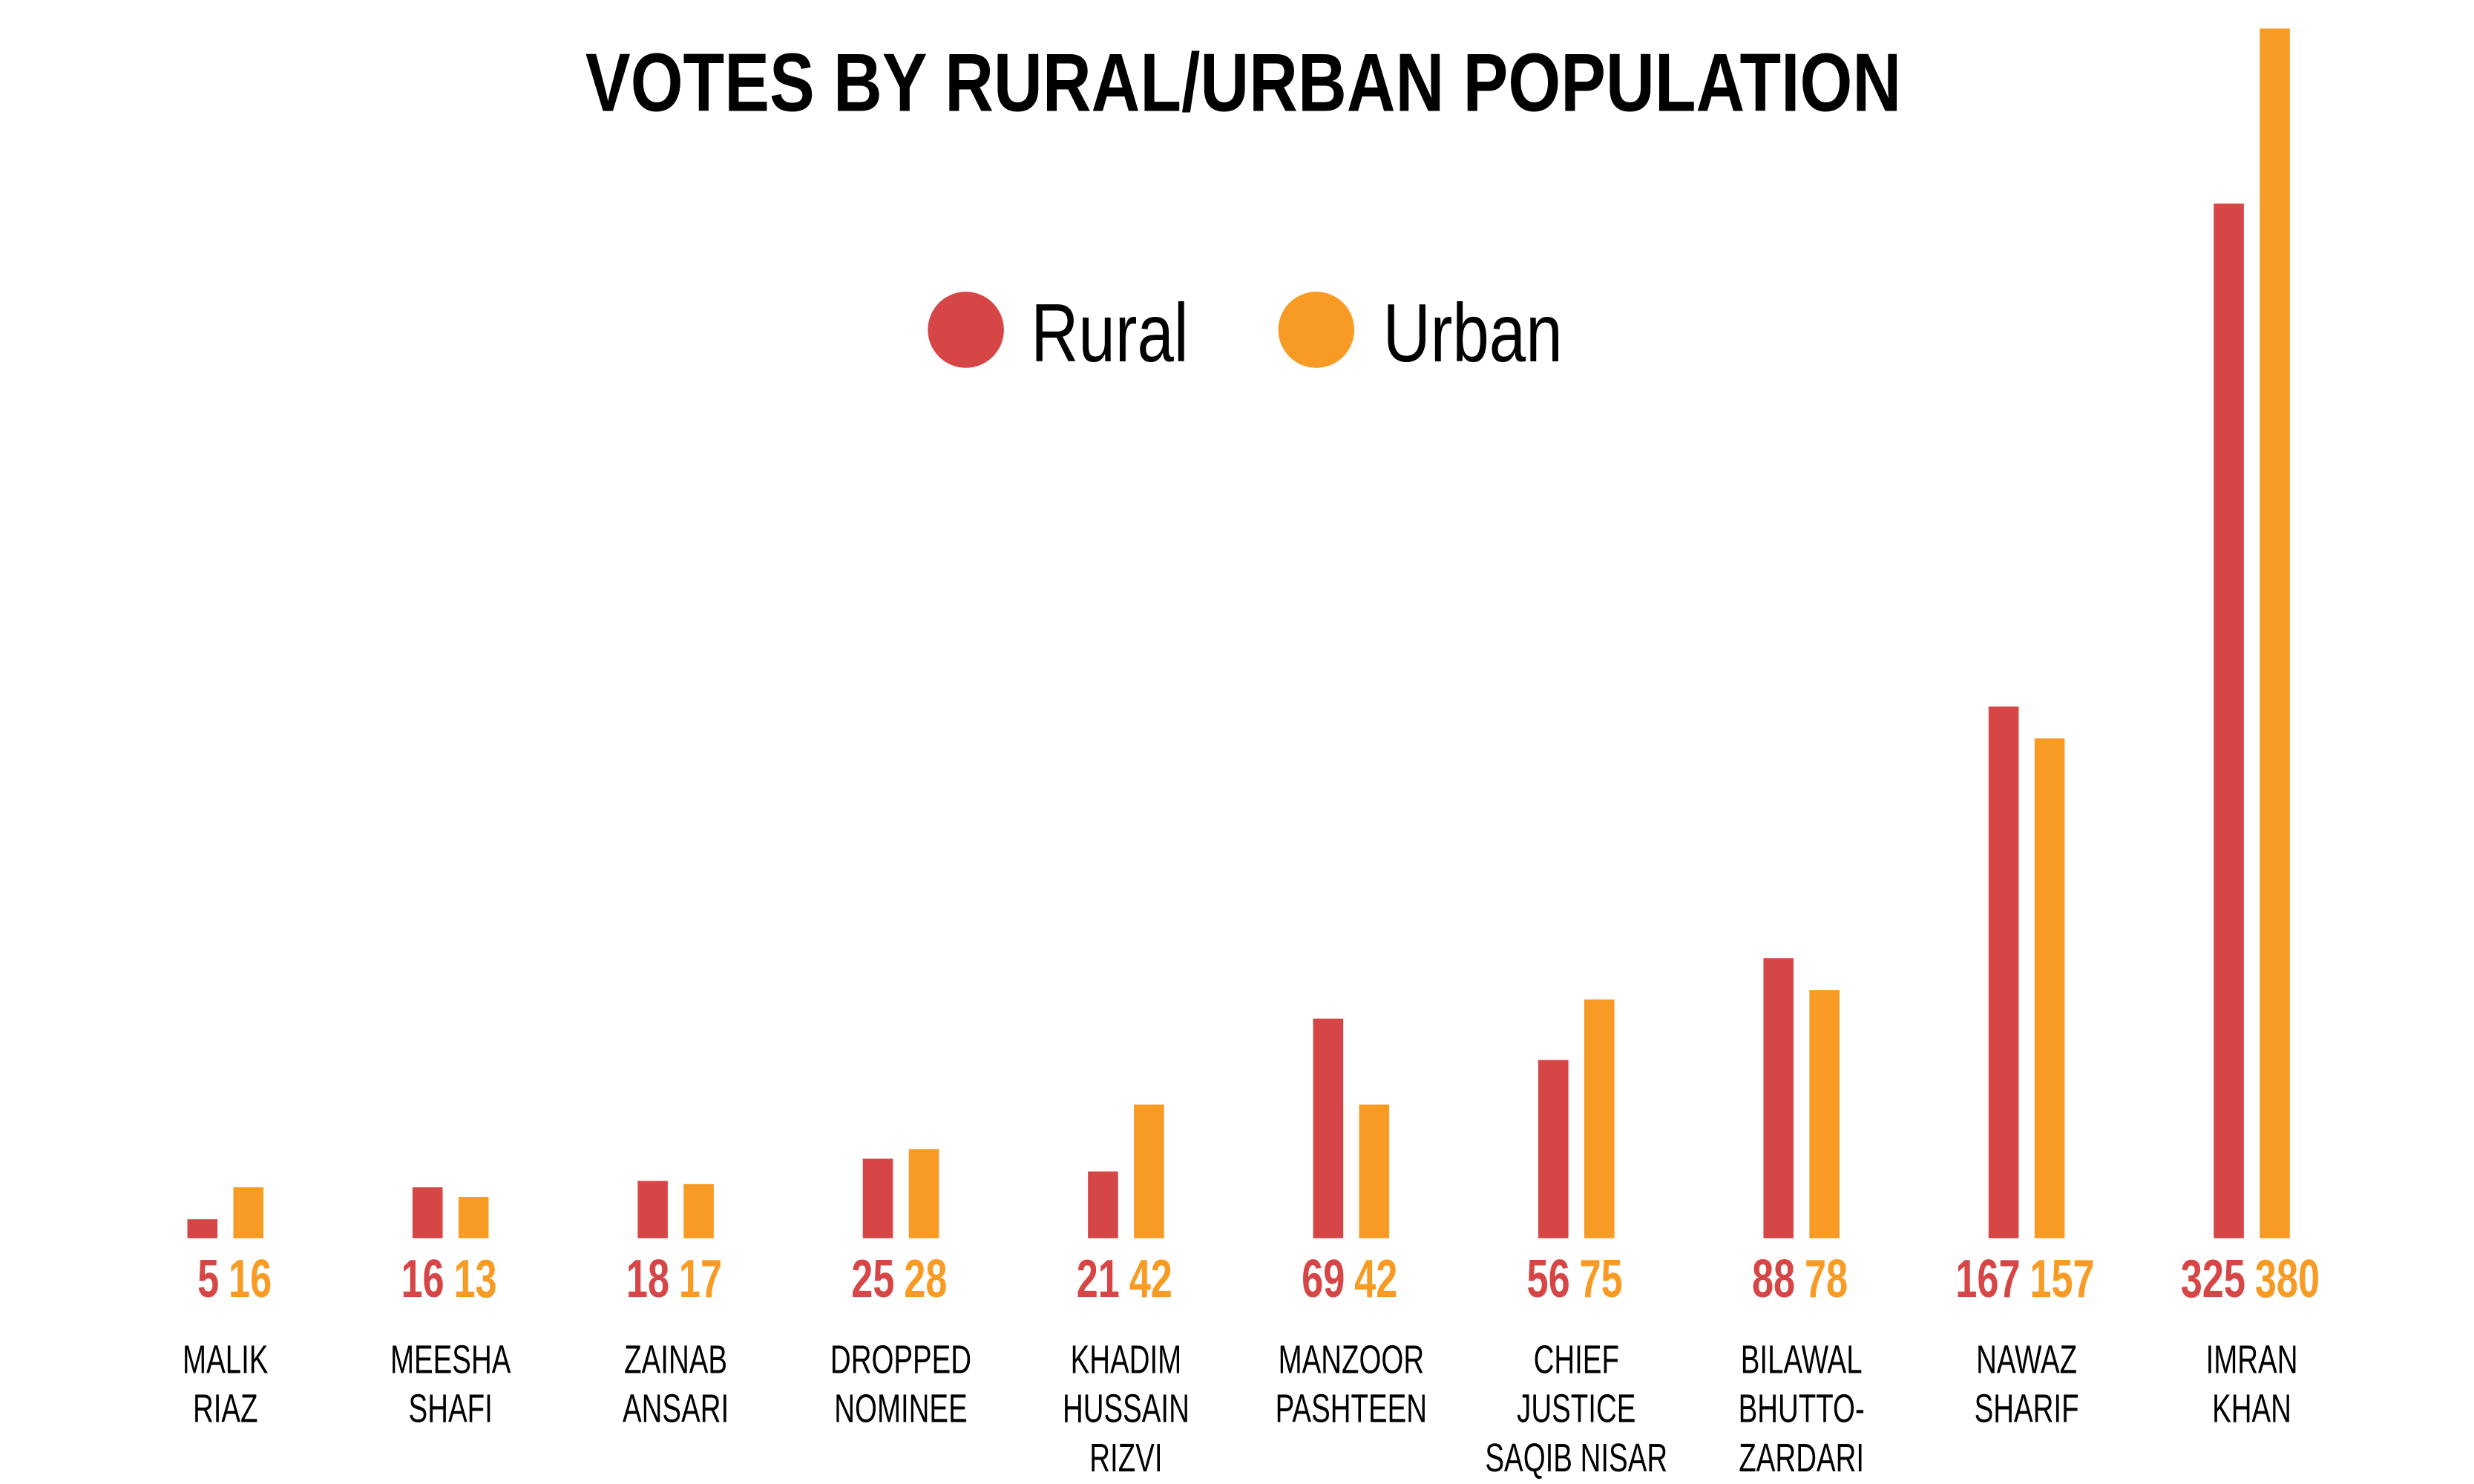  What do you see at coordinates (2252, 1359) in the screenshot?
I see `category-label: IMRAN` at bounding box center [2252, 1359].